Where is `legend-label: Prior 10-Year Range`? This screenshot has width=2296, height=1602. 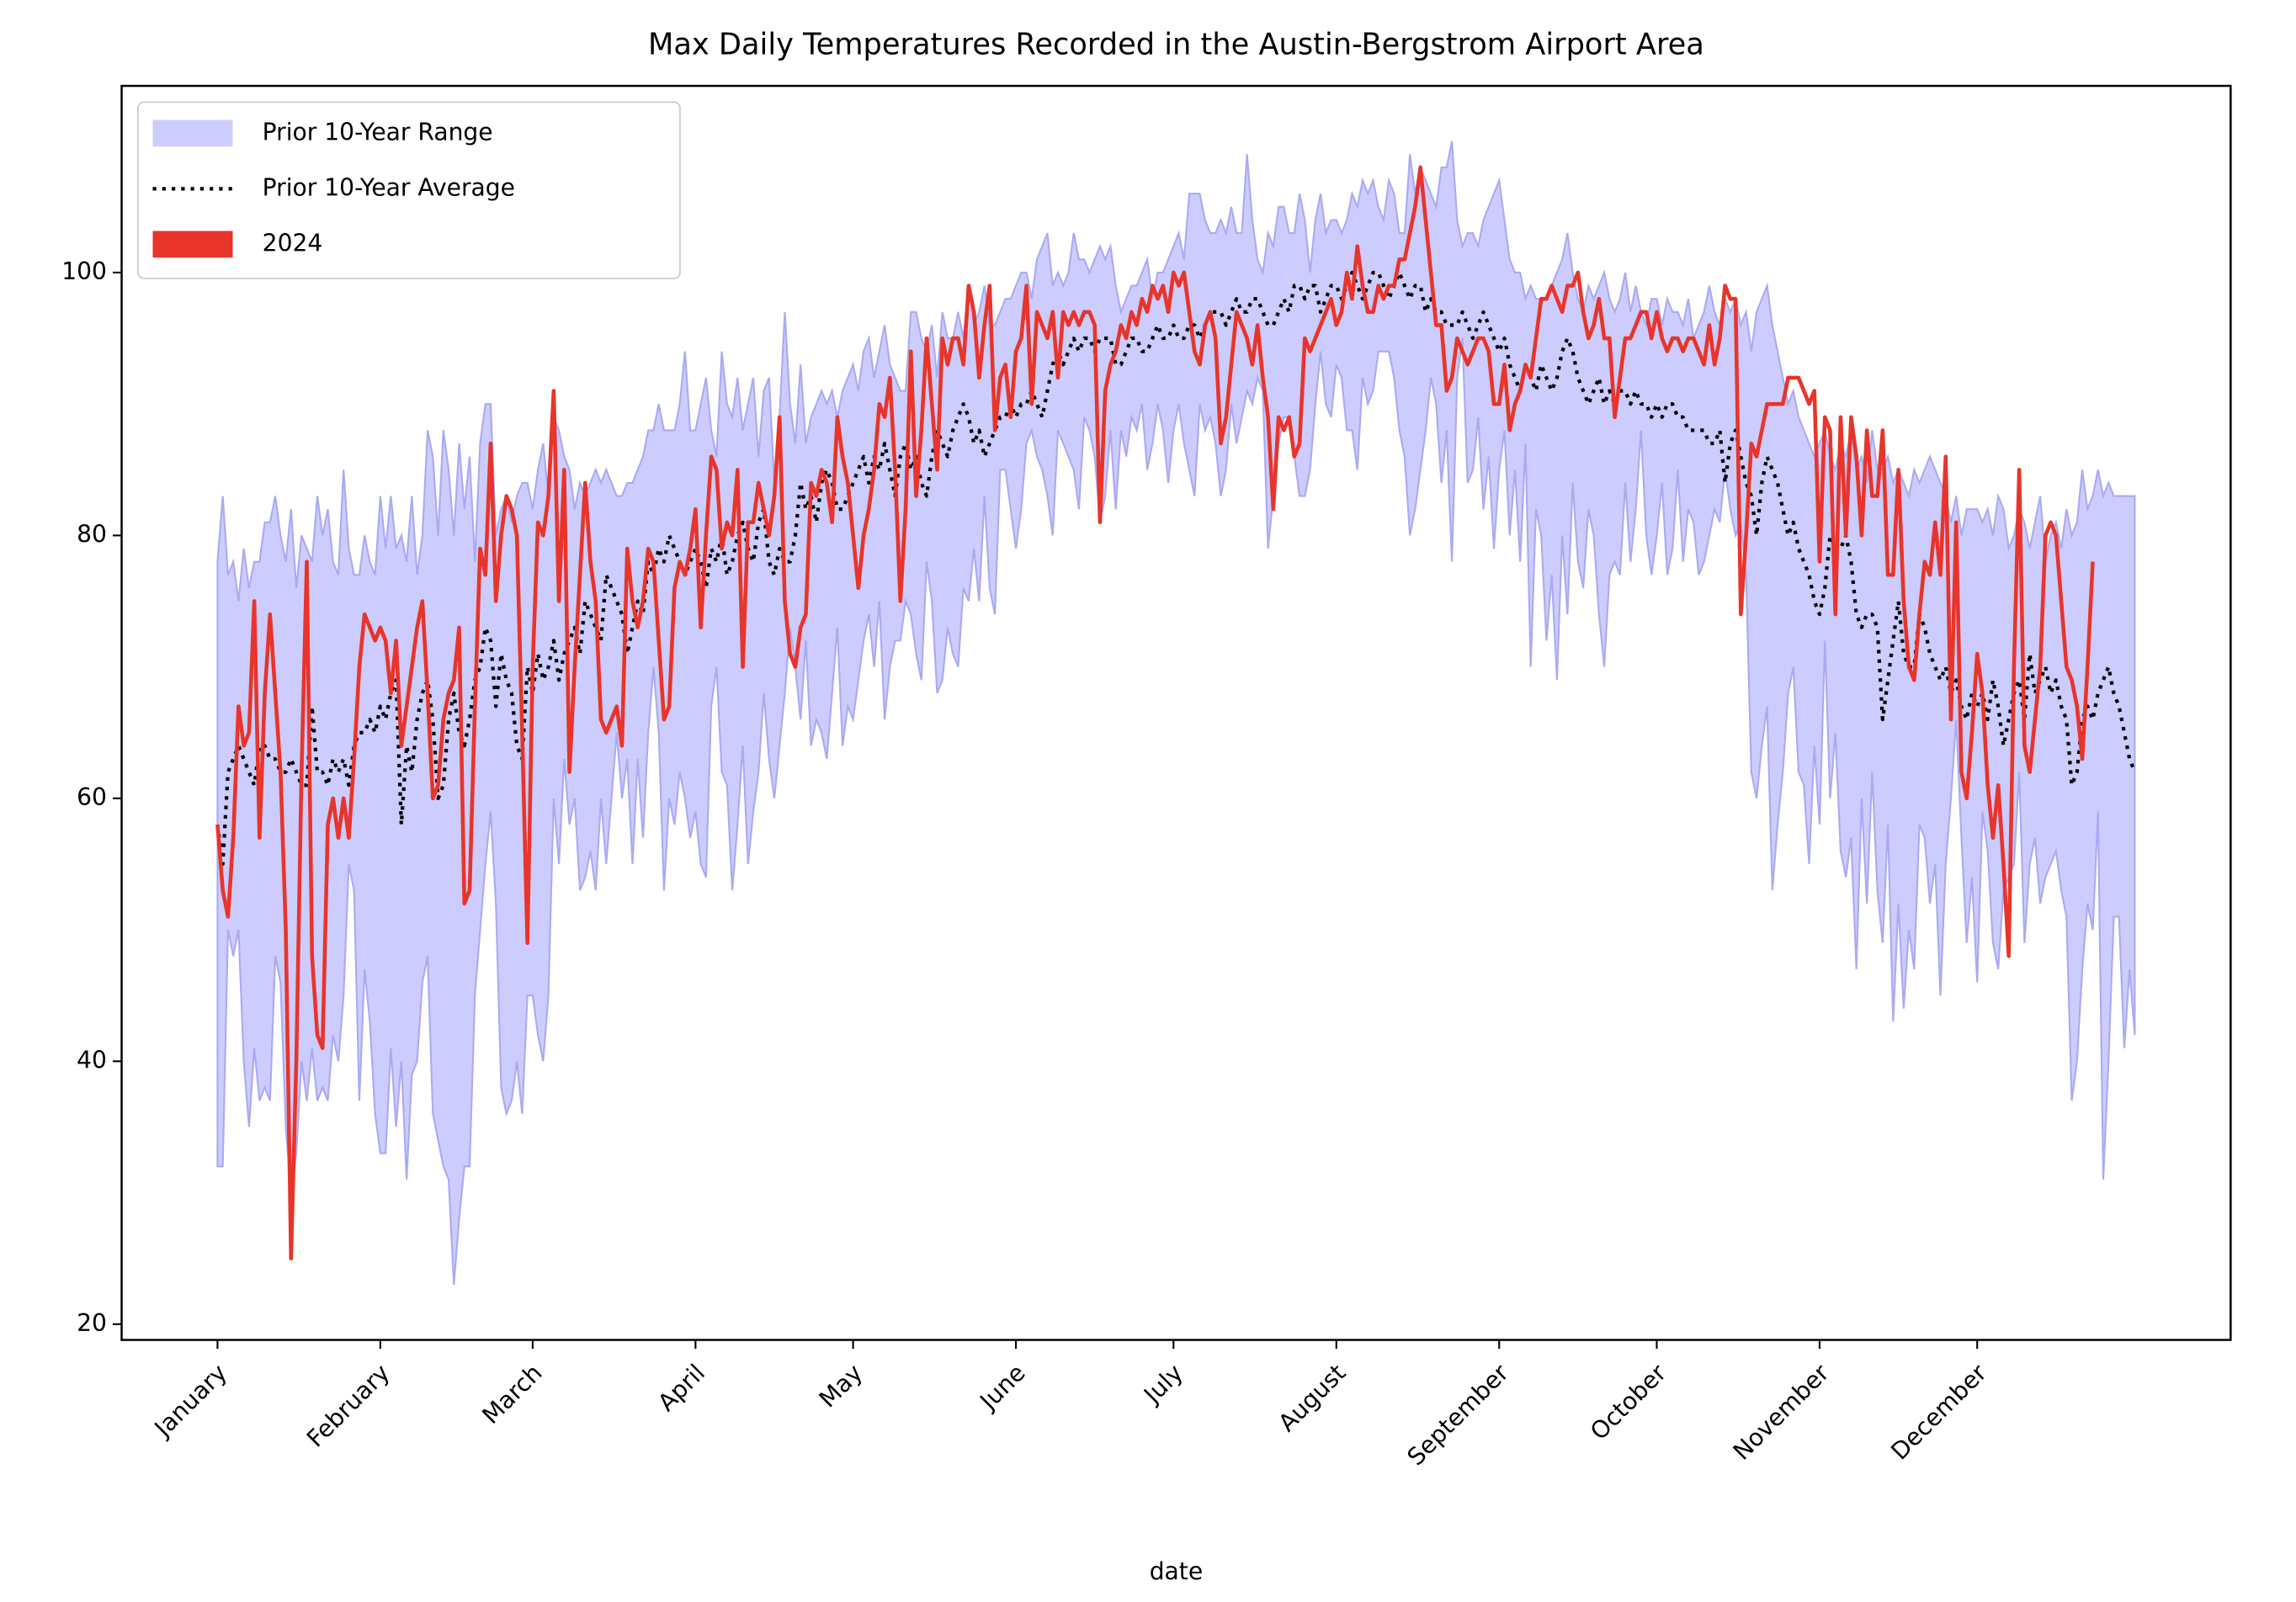 legend-label: Prior 10-Year Range is located at coordinates (378, 132).